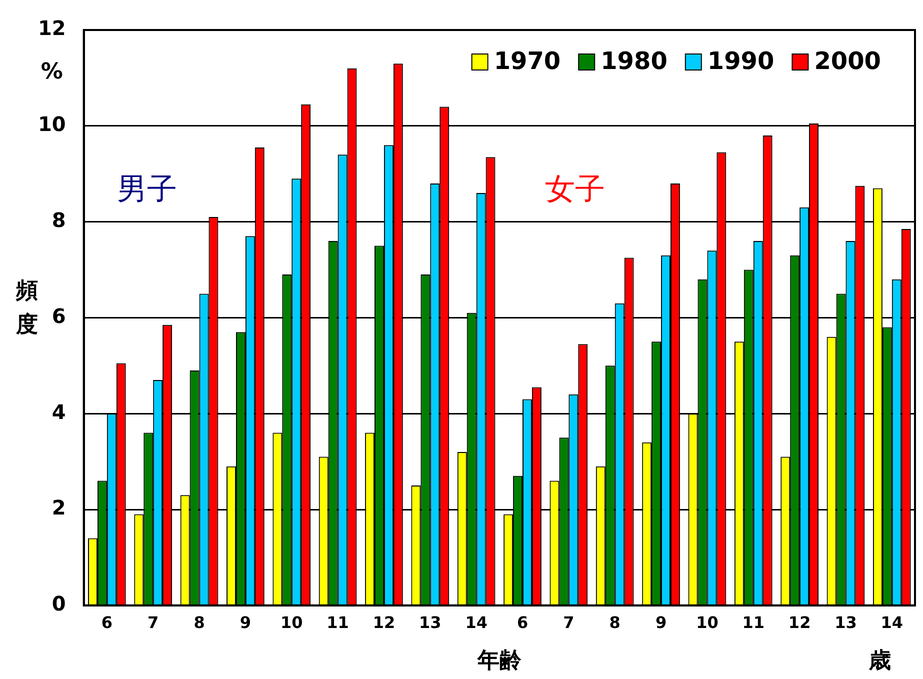 This screenshot has height=679, width=923. What do you see at coordinates (52, 124) in the screenshot?
I see `y-tick-label: 10` at bounding box center [52, 124].